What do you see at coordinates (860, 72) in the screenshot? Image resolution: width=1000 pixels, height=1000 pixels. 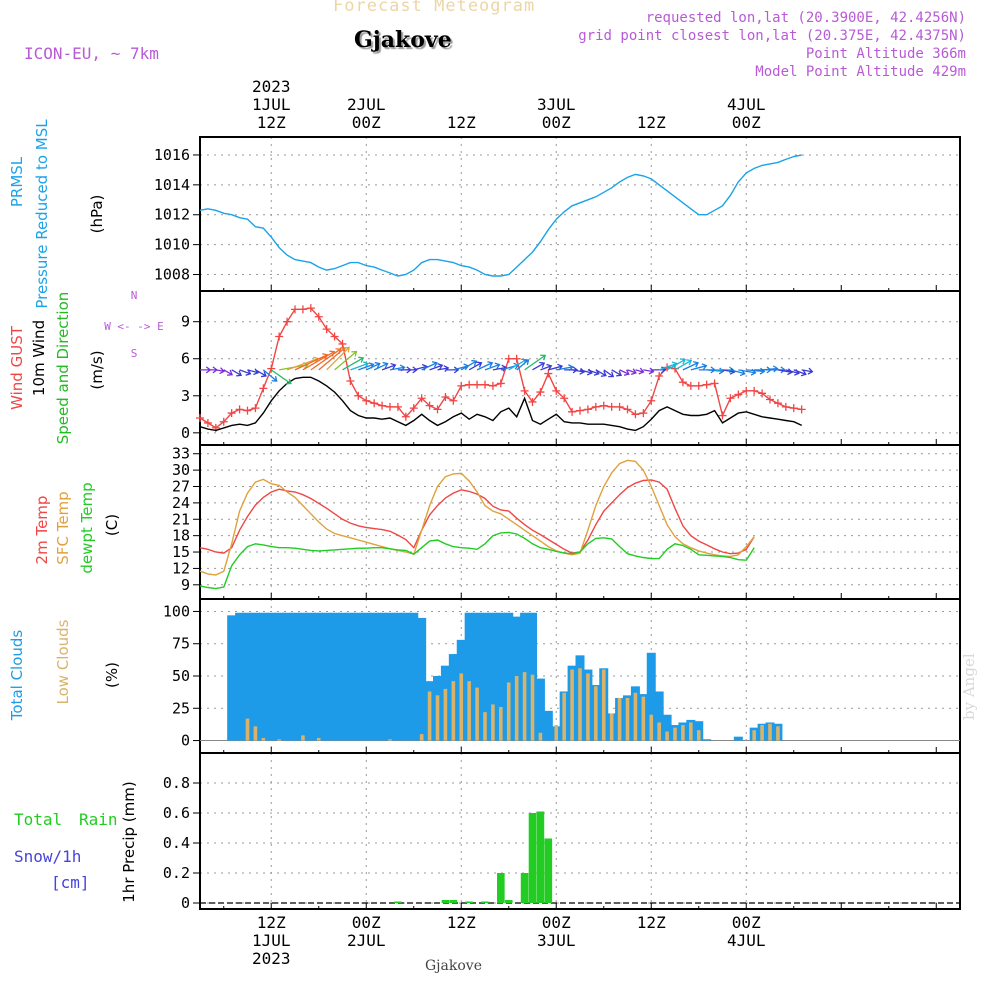 I see `model-altitude: Model Point Altitude 429m` at bounding box center [860, 72].